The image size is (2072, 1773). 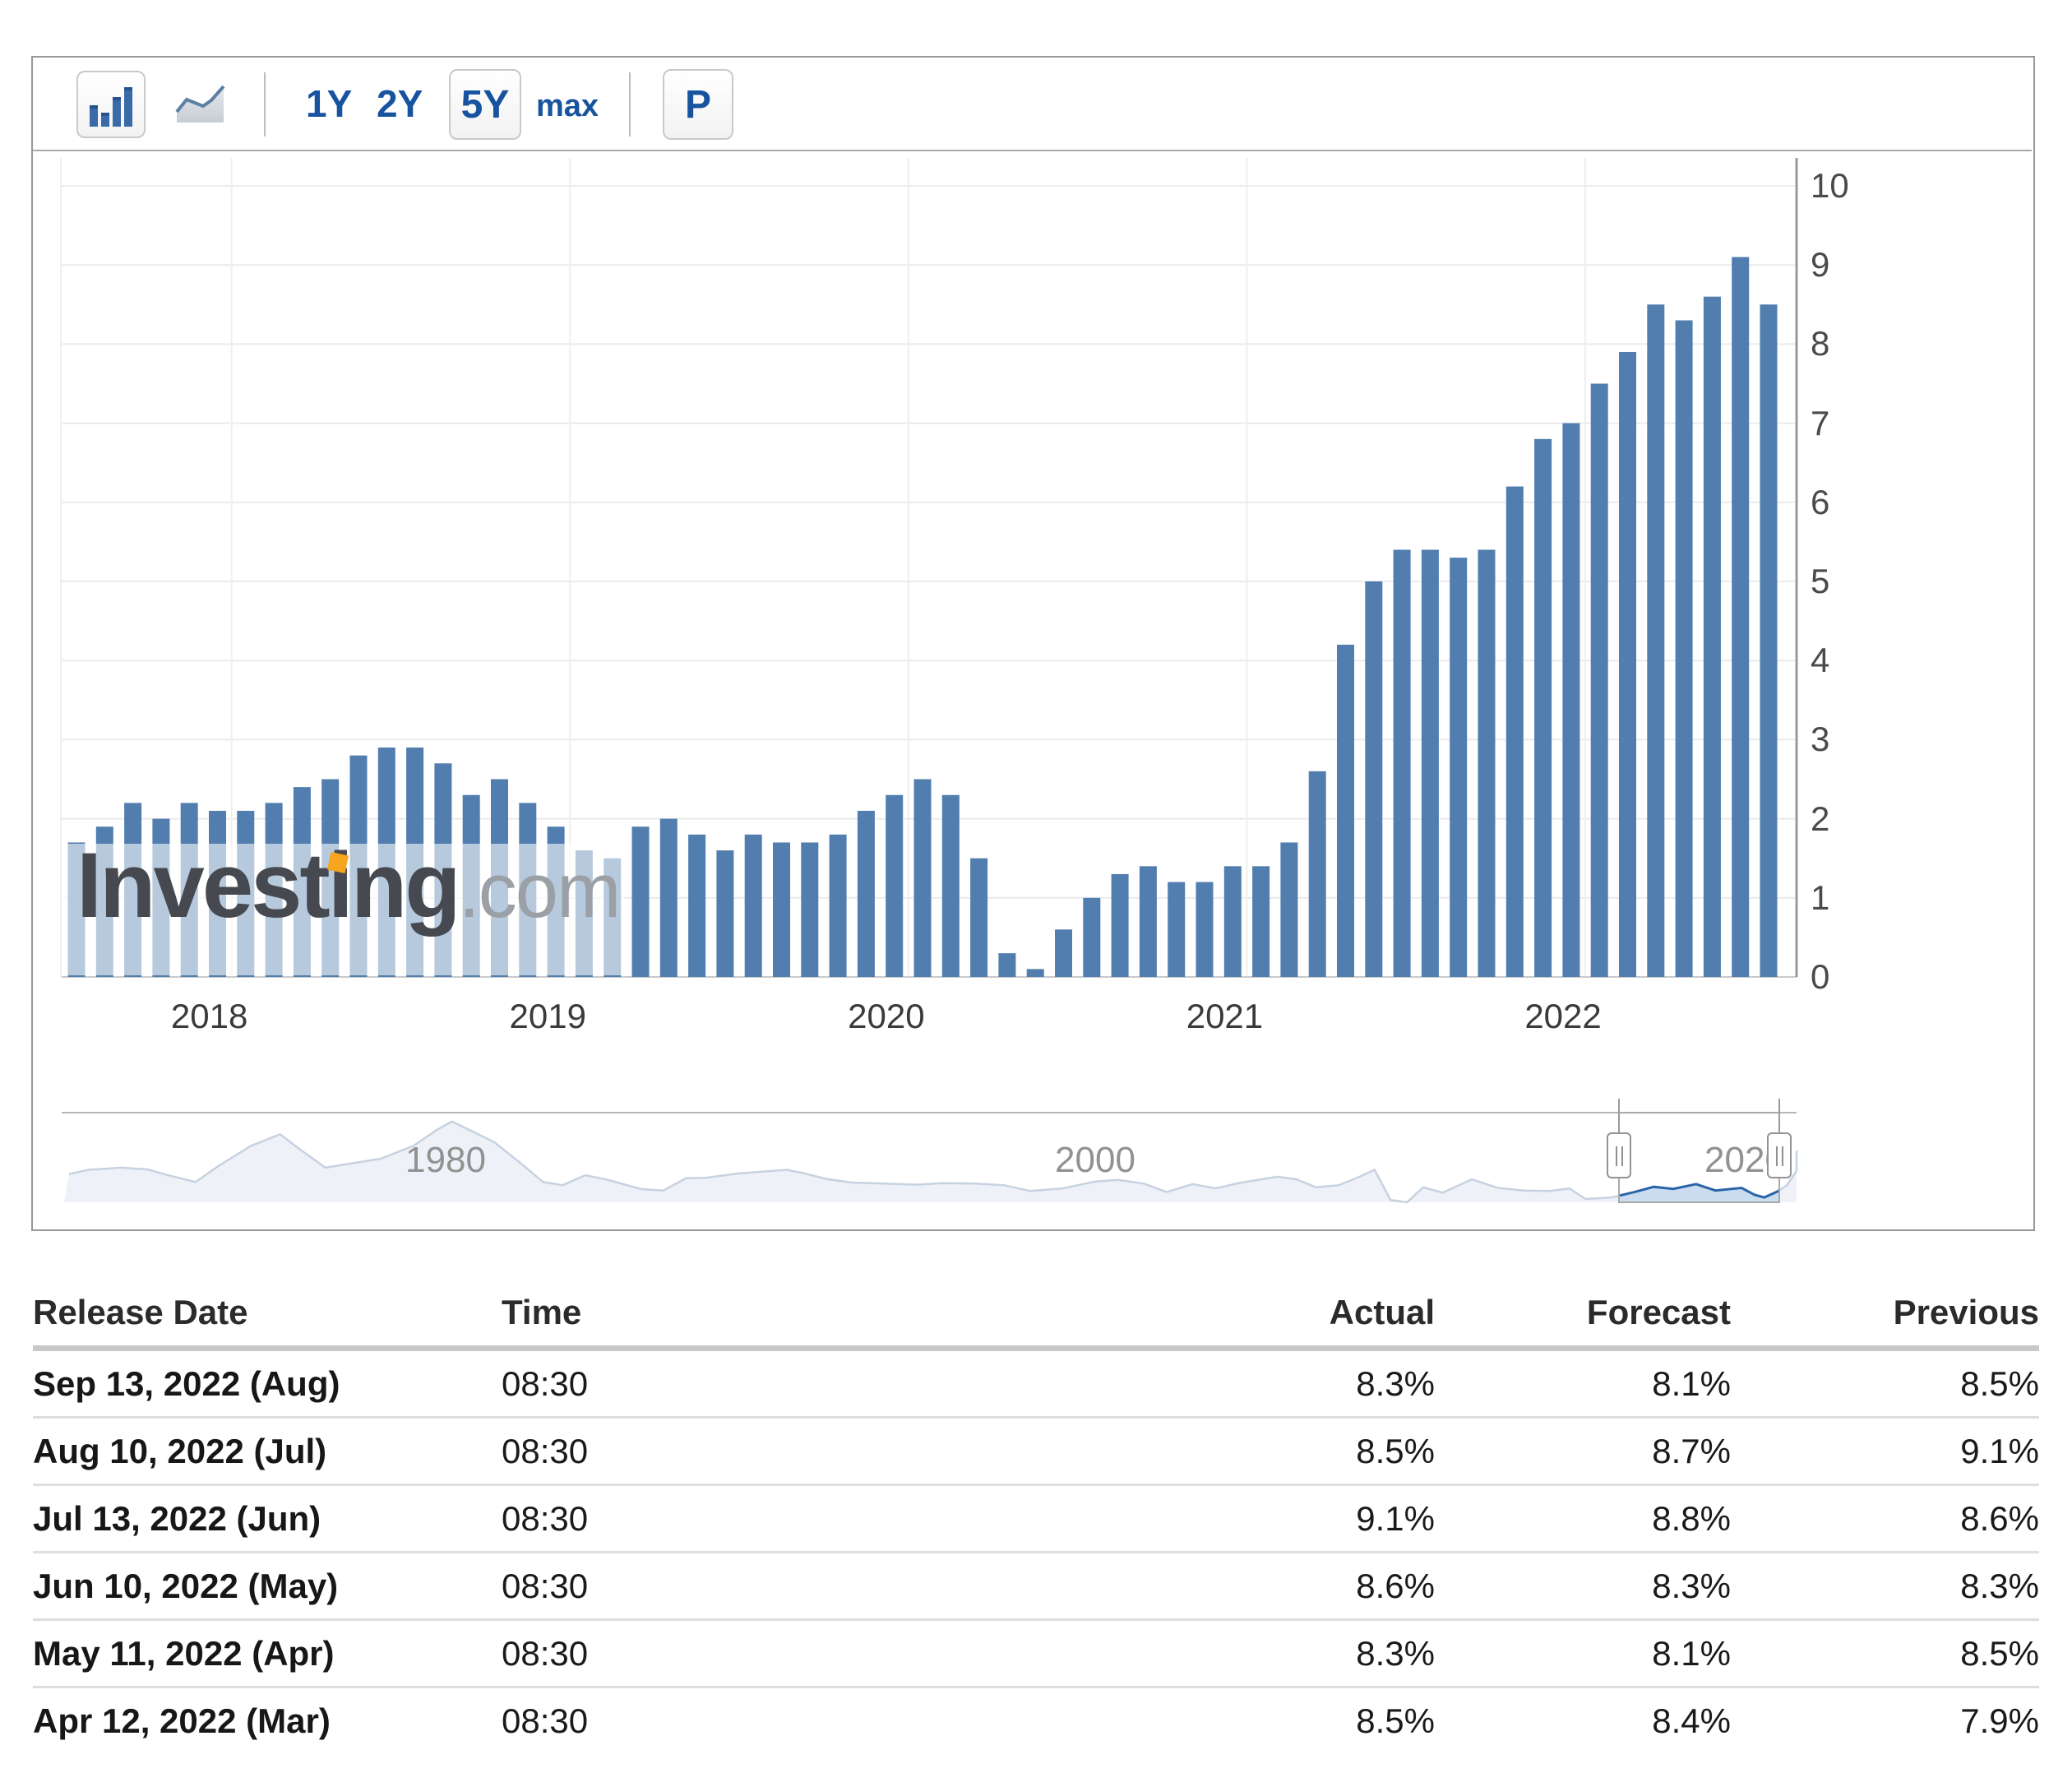 What do you see at coordinates (1563, 1016) in the screenshot?
I see `x-axis-year-label: 2022` at bounding box center [1563, 1016].